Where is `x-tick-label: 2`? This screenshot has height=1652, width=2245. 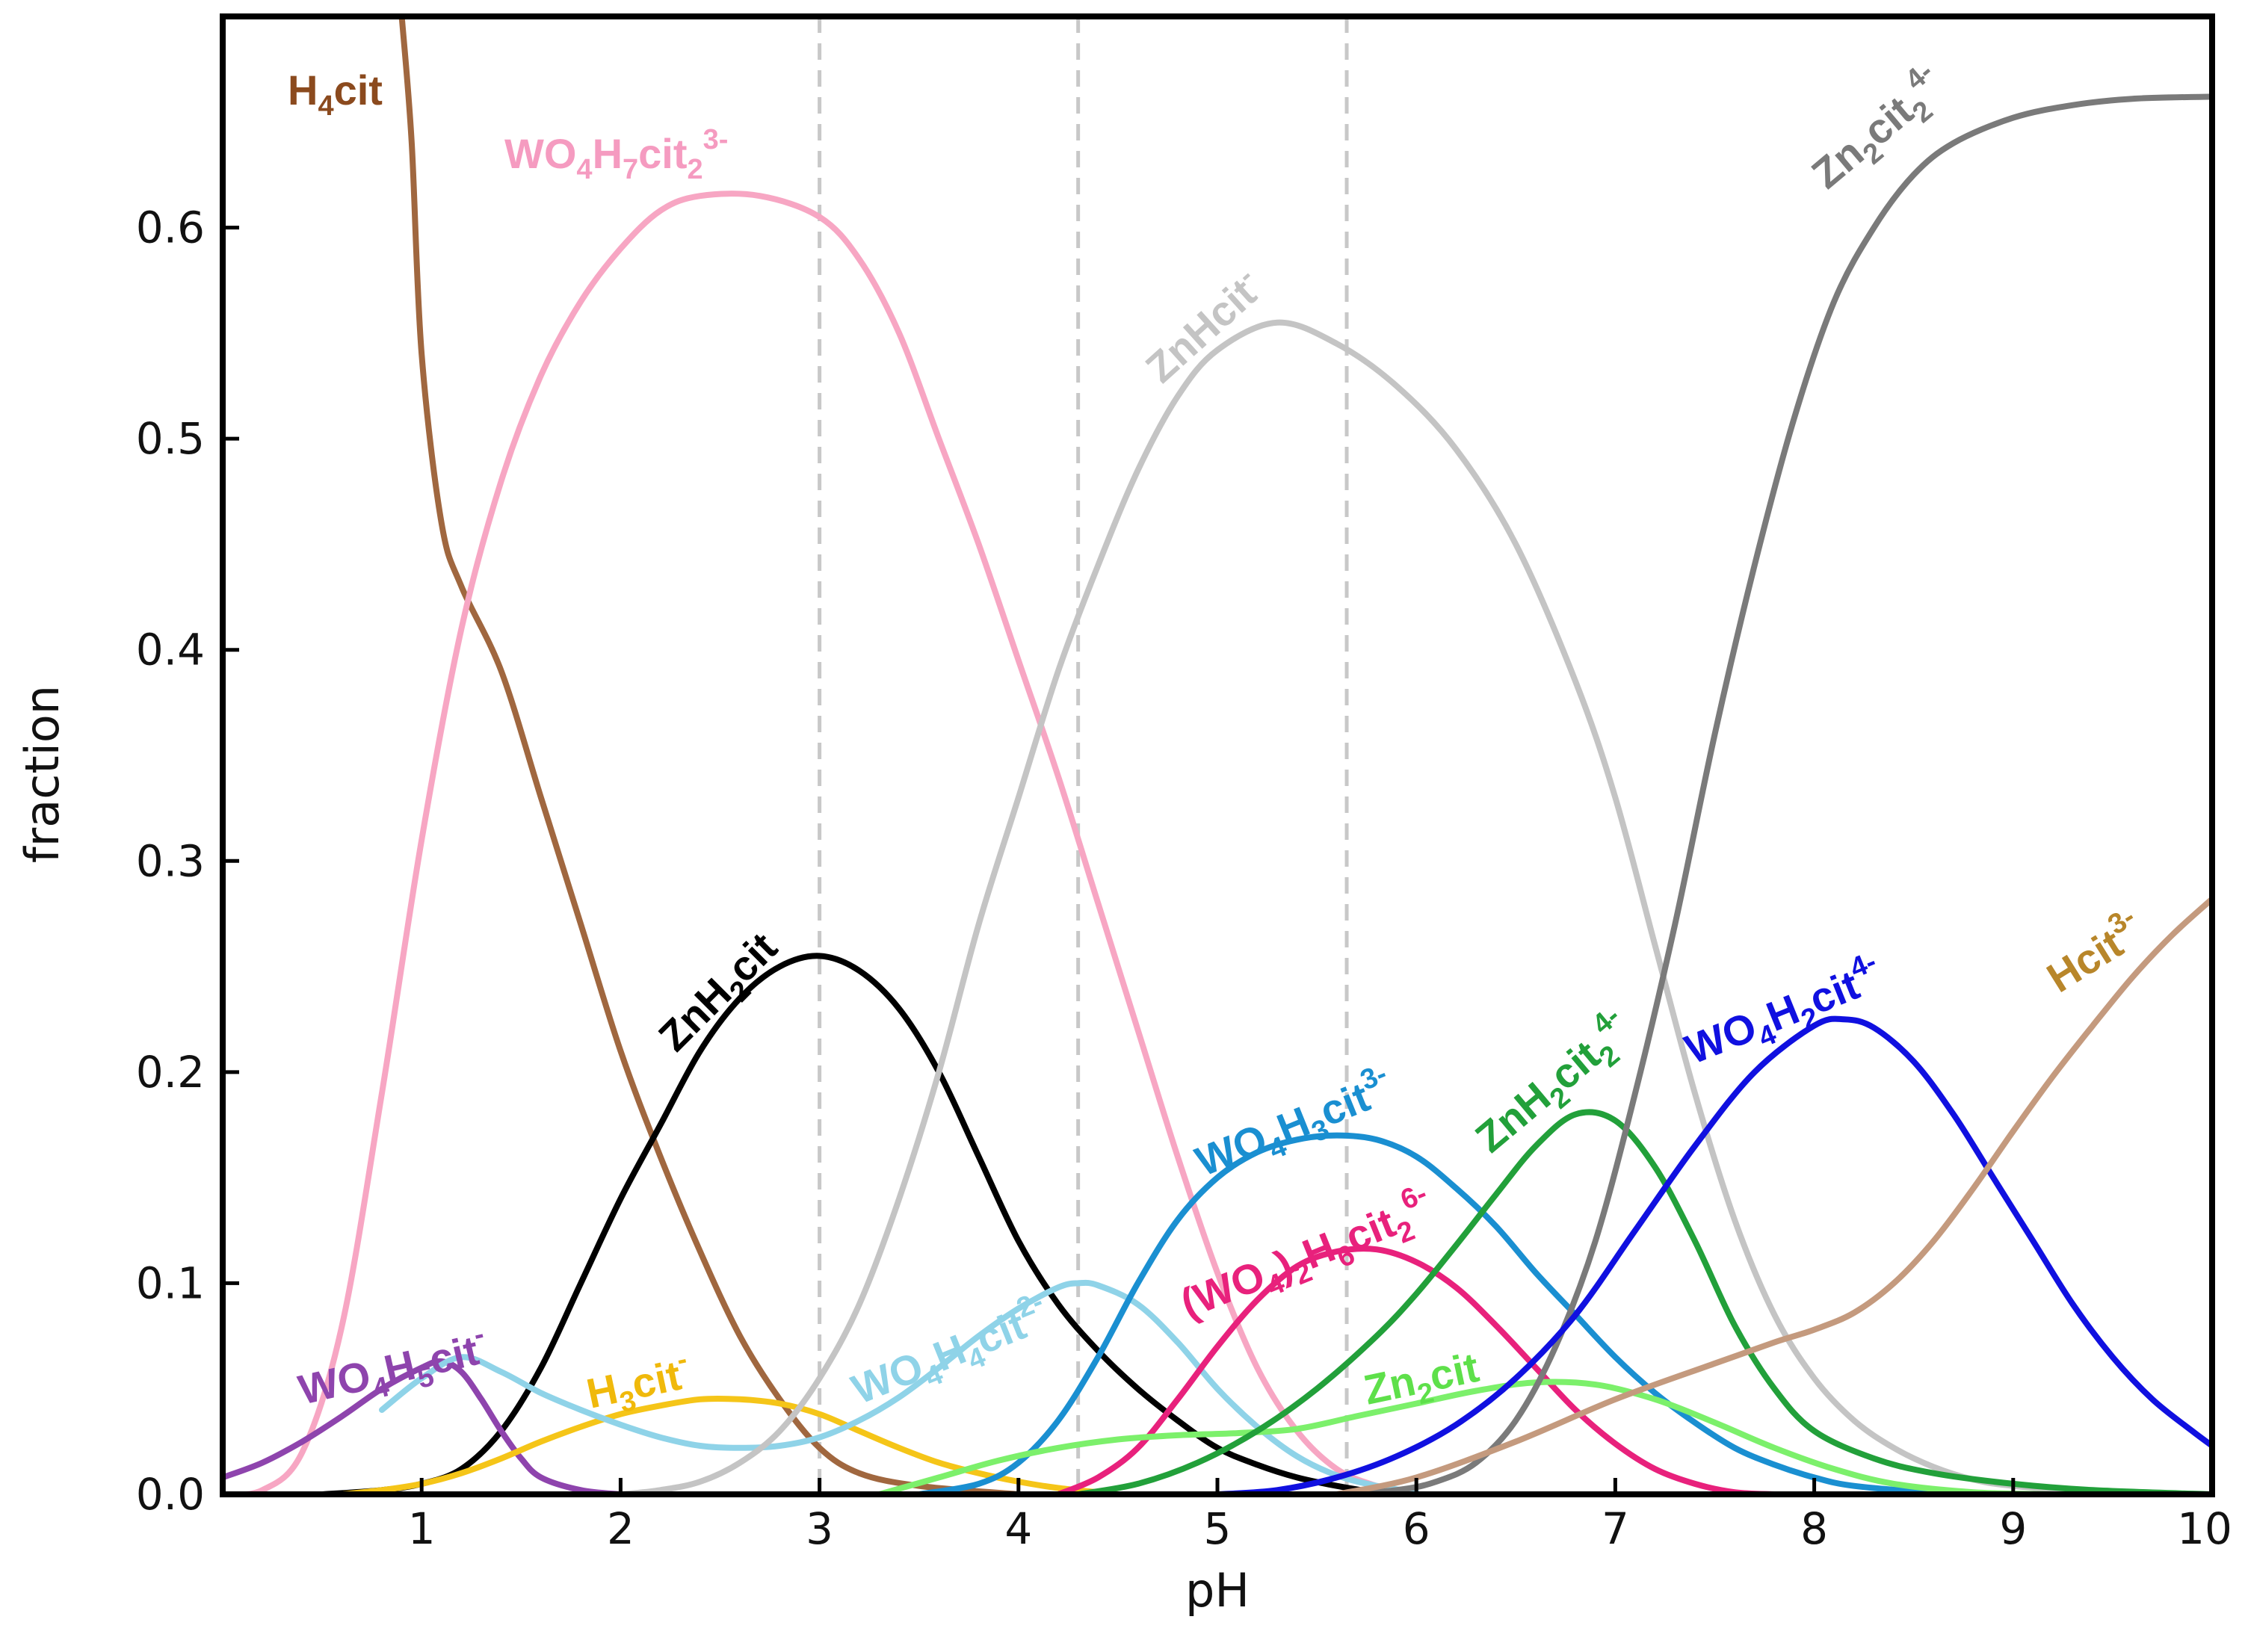 x-tick-label: 2 is located at coordinates (620, 1528).